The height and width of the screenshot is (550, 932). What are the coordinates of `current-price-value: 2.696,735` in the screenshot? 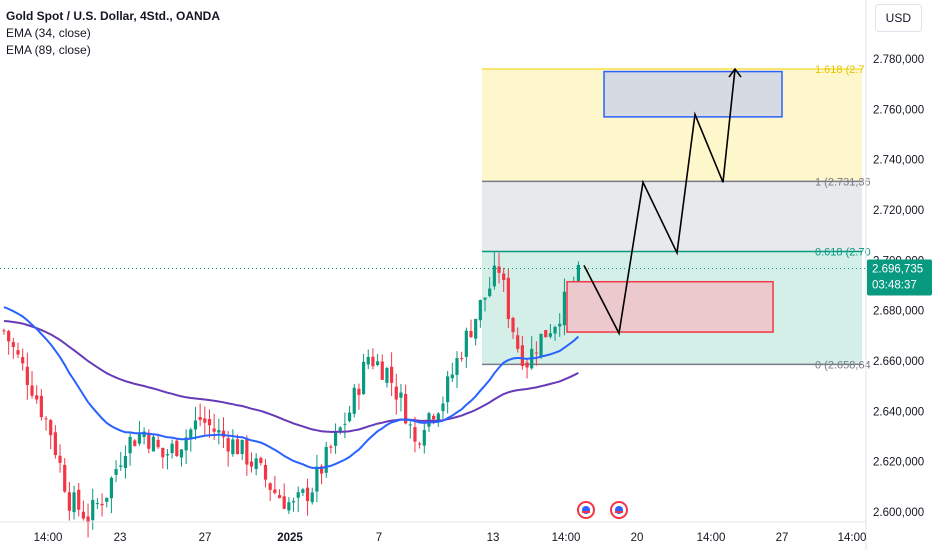 It's located at (897, 270).